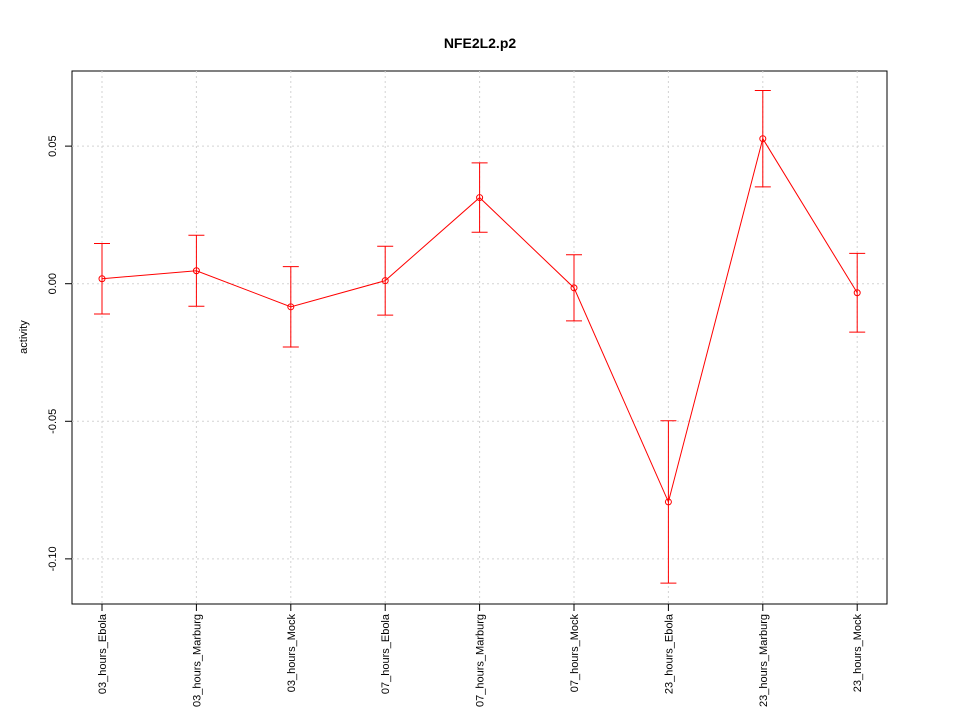 The width and height of the screenshot is (960, 720). What do you see at coordinates (53, 421) in the screenshot?
I see `y-tick-label: -0.05` at bounding box center [53, 421].